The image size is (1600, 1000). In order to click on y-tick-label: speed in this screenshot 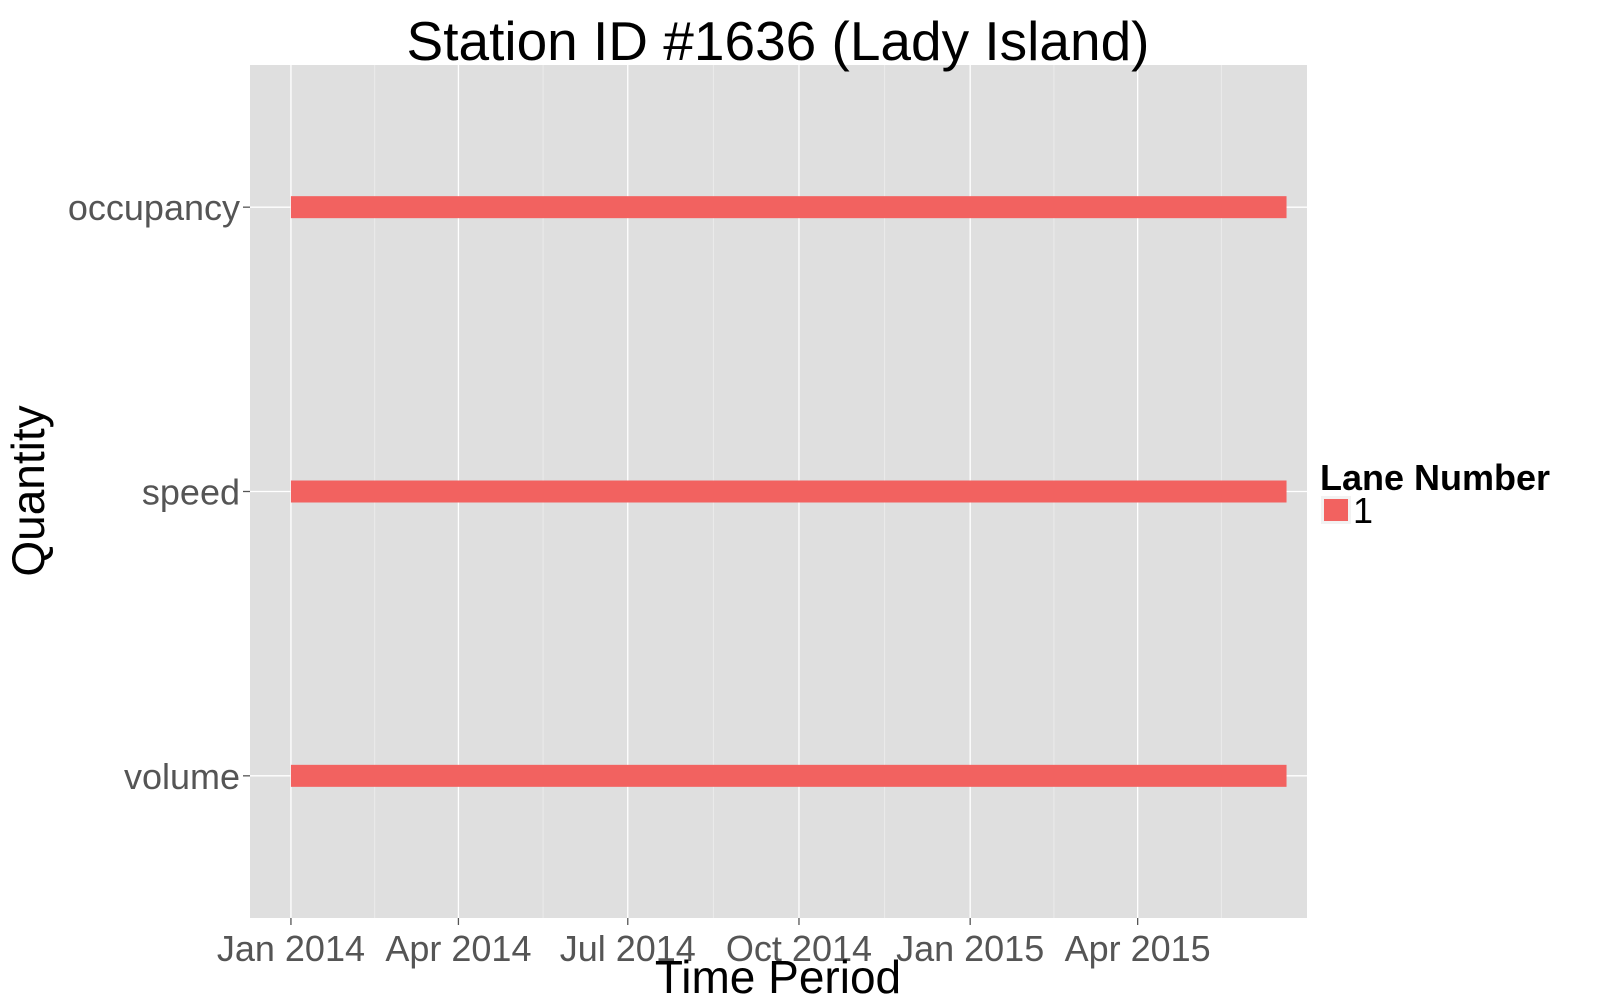, I will do `click(191, 492)`.